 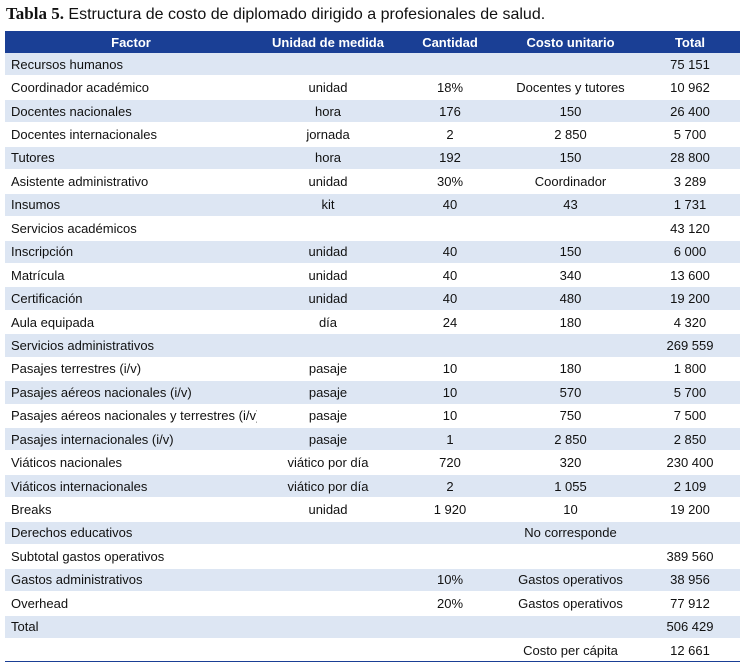 I want to click on cell-quantity: 1, so click(x=450, y=439).